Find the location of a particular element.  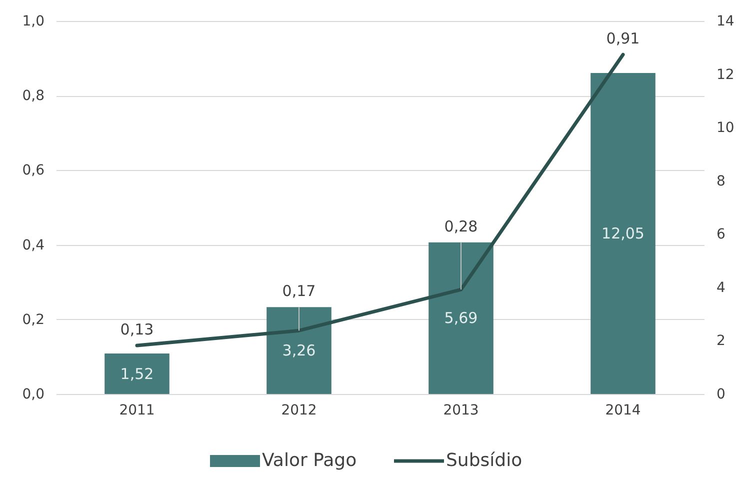

data-label: 0,17 is located at coordinates (299, 291).